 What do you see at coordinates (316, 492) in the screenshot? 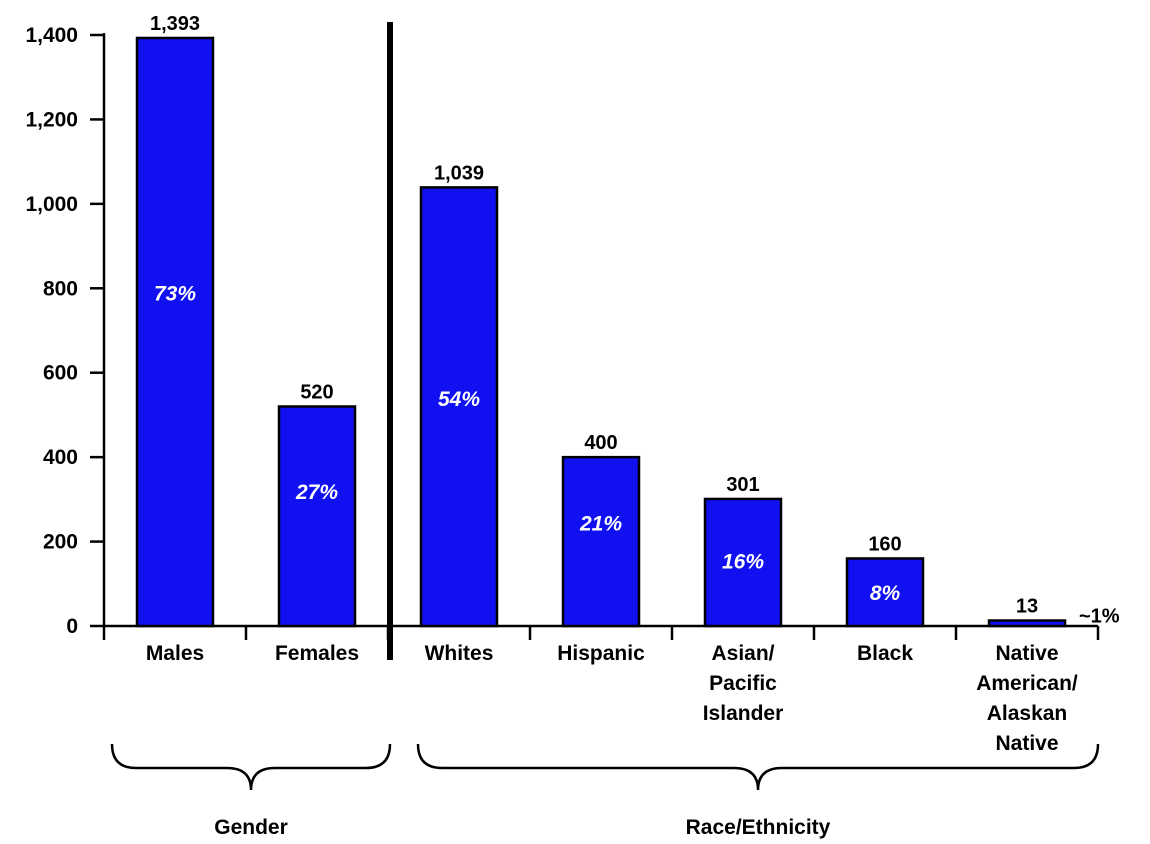
I see `percent-label: 27%` at bounding box center [316, 492].